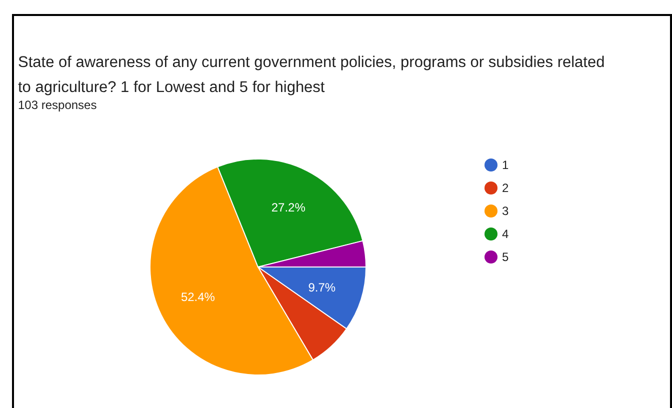 The height and width of the screenshot is (408, 672). Describe the element at coordinates (505, 257) in the screenshot. I see `legend-label: 5` at that location.